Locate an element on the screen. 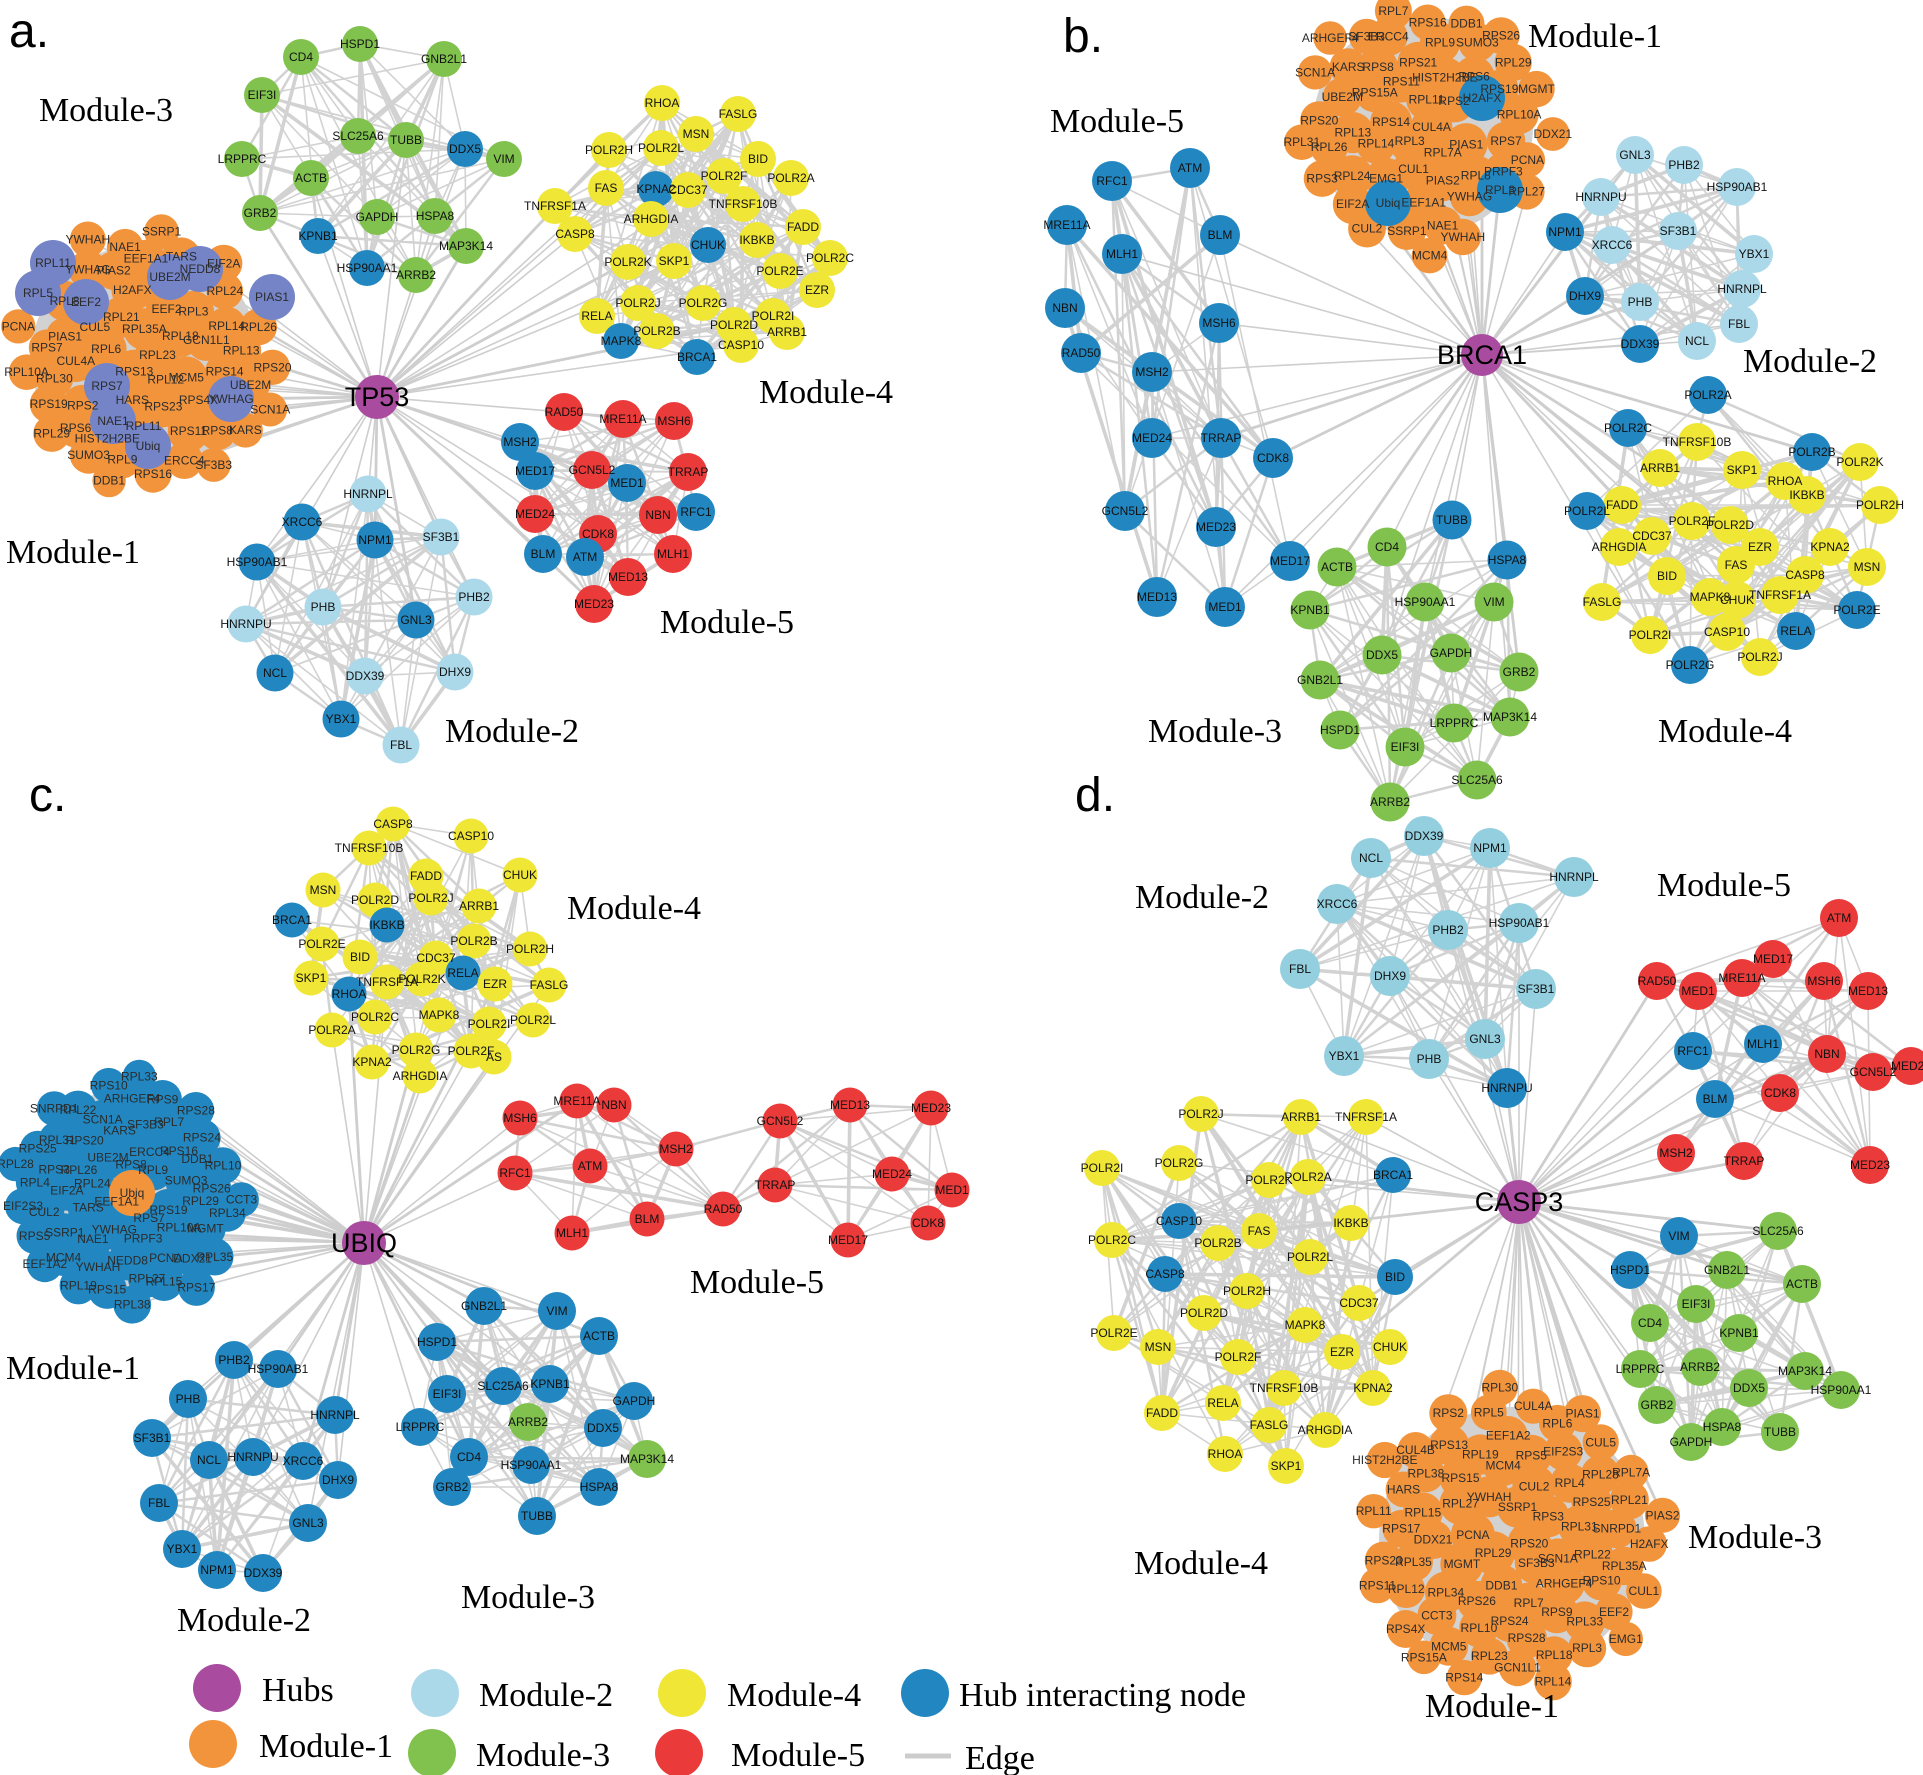  svg-text: RPS17 is located at coordinates (196, 1287).